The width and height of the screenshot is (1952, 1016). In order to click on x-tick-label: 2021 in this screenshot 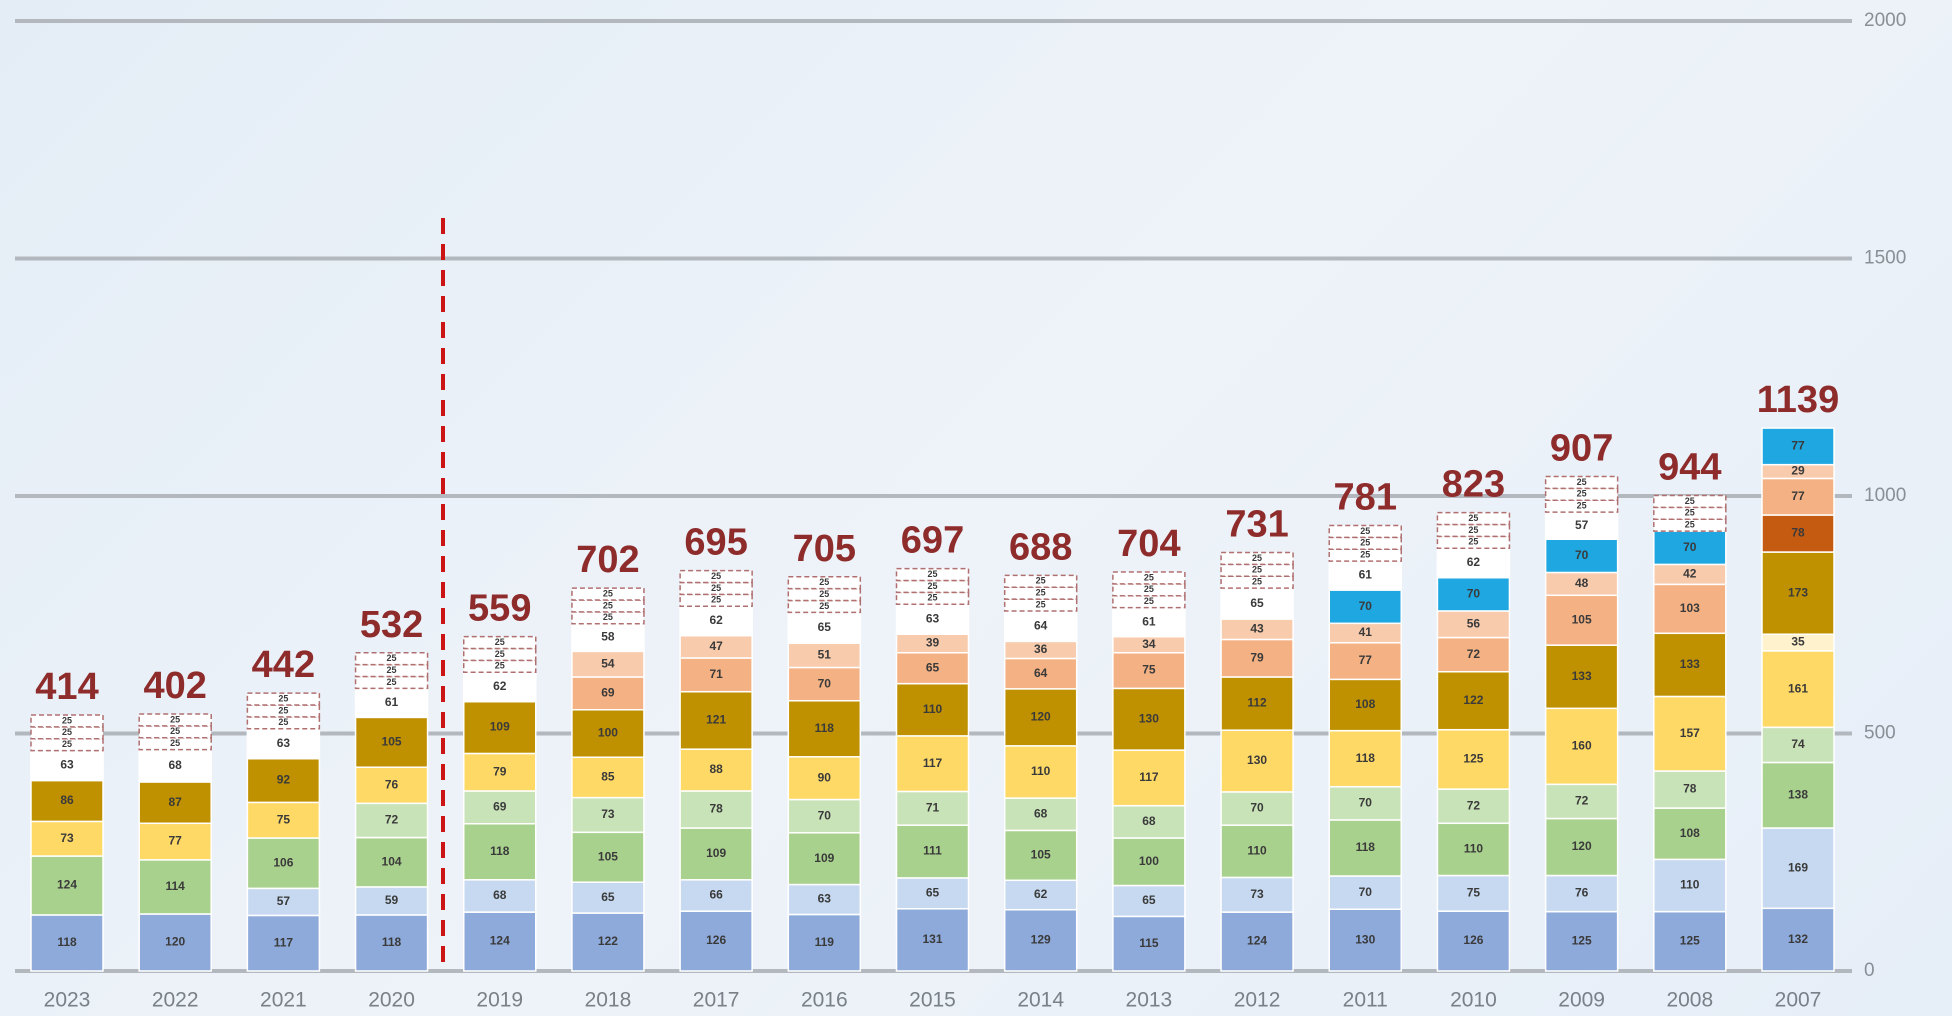, I will do `click(283, 1000)`.